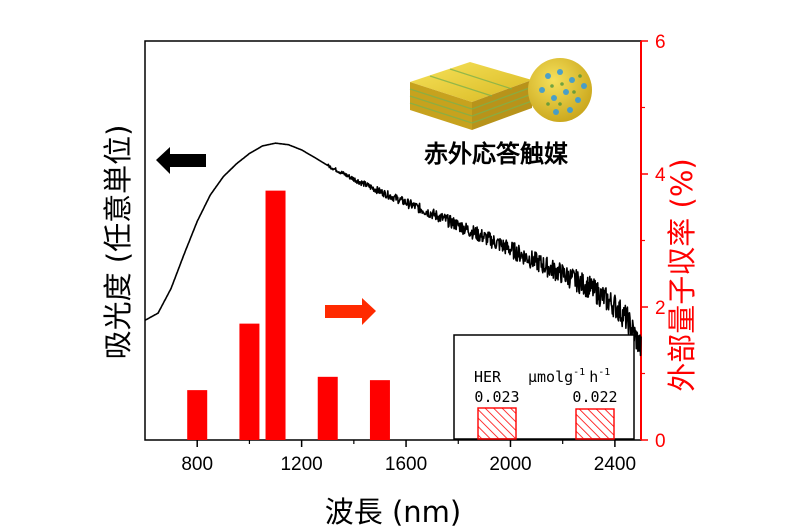  I want to click on x-tick-label: 1600, so click(406, 464).